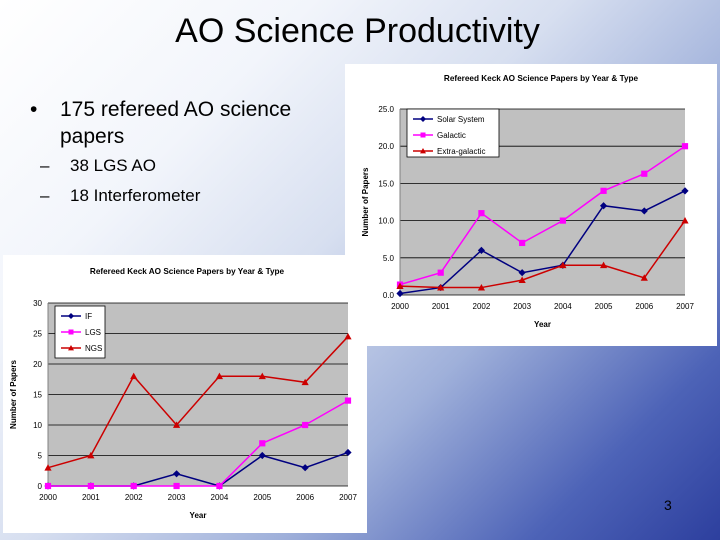 This screenshot has width=720, height=540. I want to click on legend-label: Solar System, so click(461, 119).